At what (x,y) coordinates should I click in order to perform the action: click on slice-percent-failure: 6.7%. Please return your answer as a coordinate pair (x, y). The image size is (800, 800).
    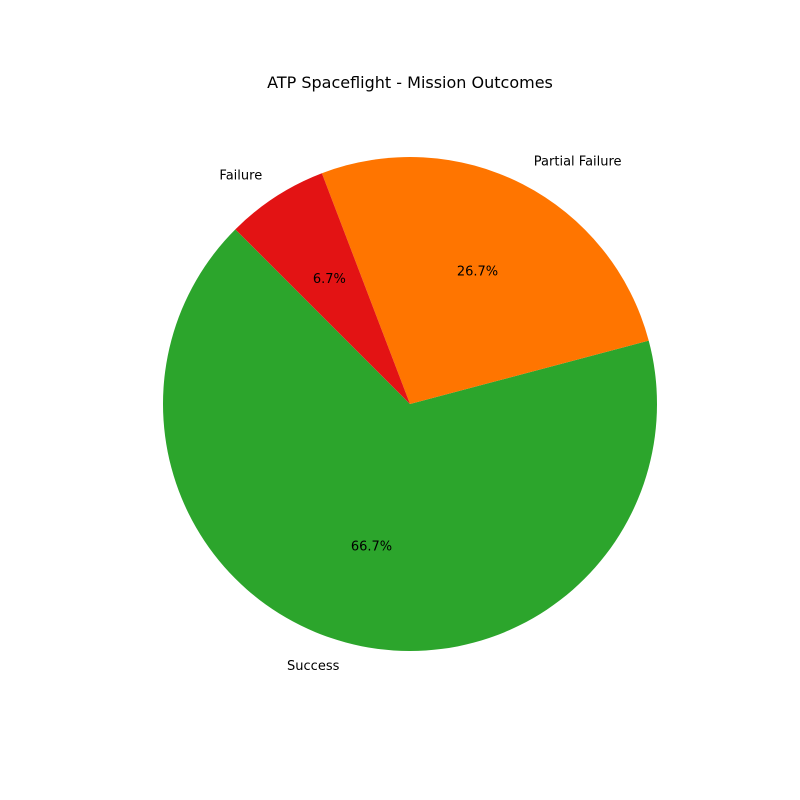
    Looking at the image, I should click on (329, 279).